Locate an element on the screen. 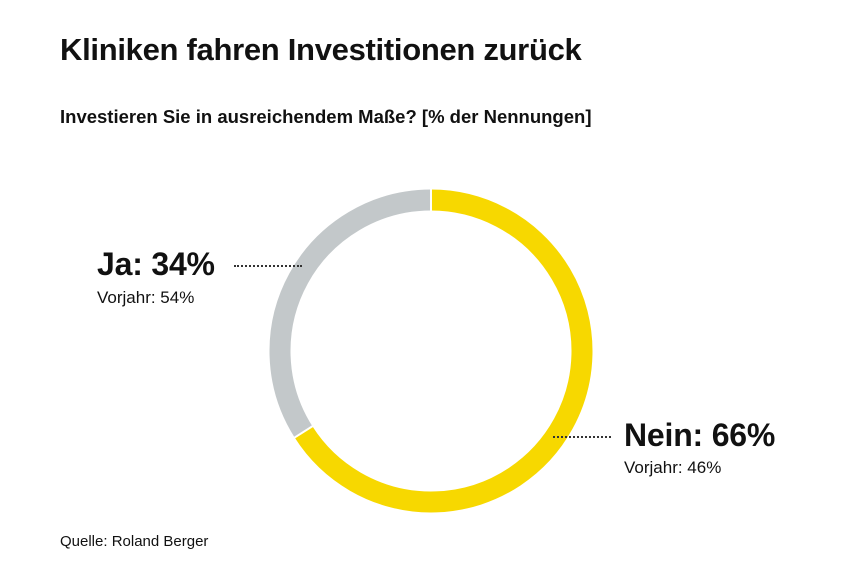 The image size is (850, 566). leader-line-nein is located at coordinates (582, 437).